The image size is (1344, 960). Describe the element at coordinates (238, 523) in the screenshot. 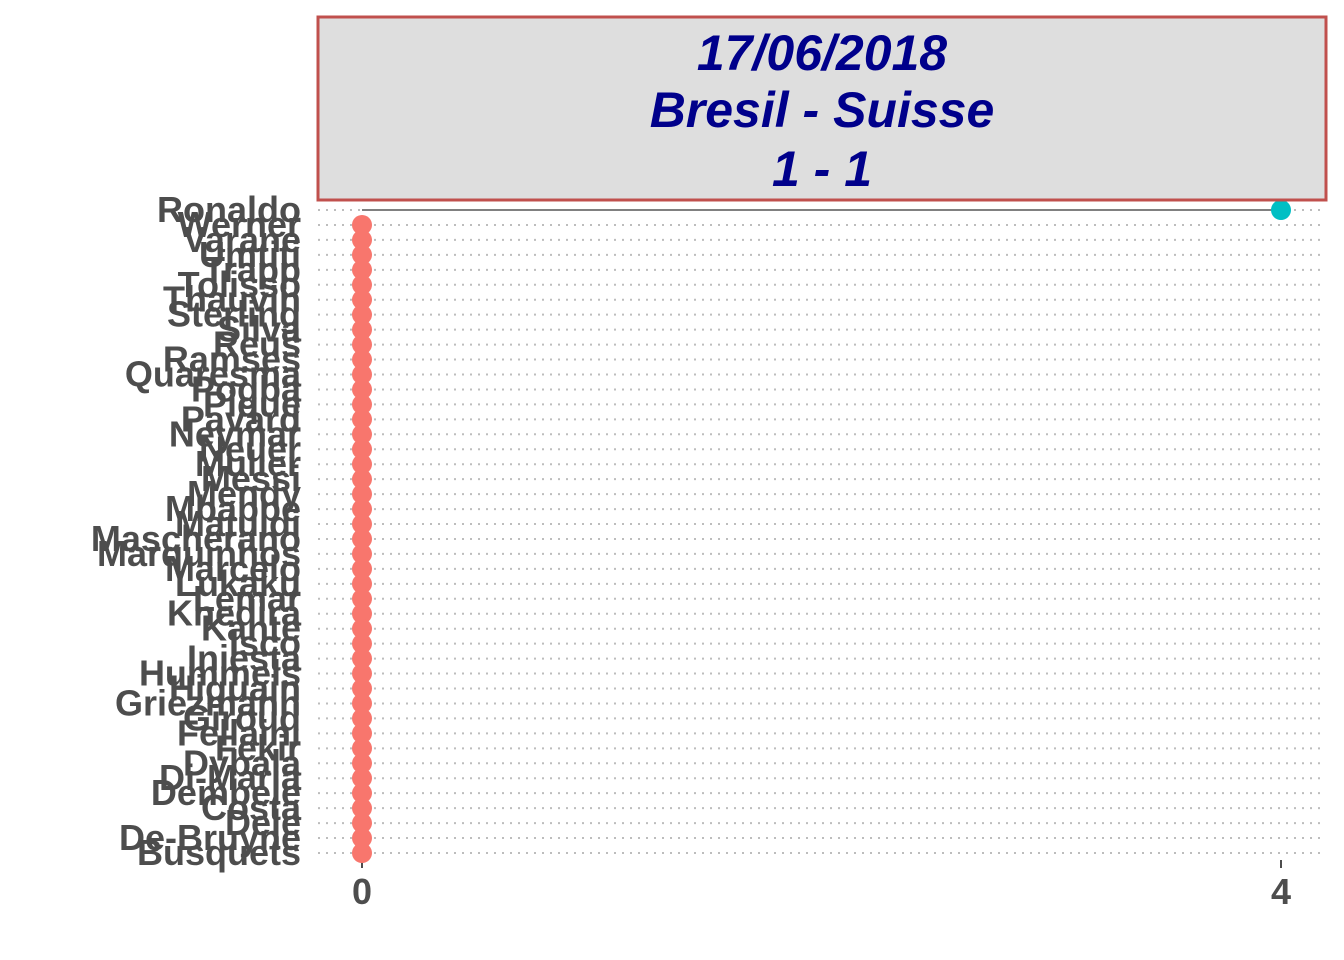

I see `player-label-matuidi: Matuidi` at that location.